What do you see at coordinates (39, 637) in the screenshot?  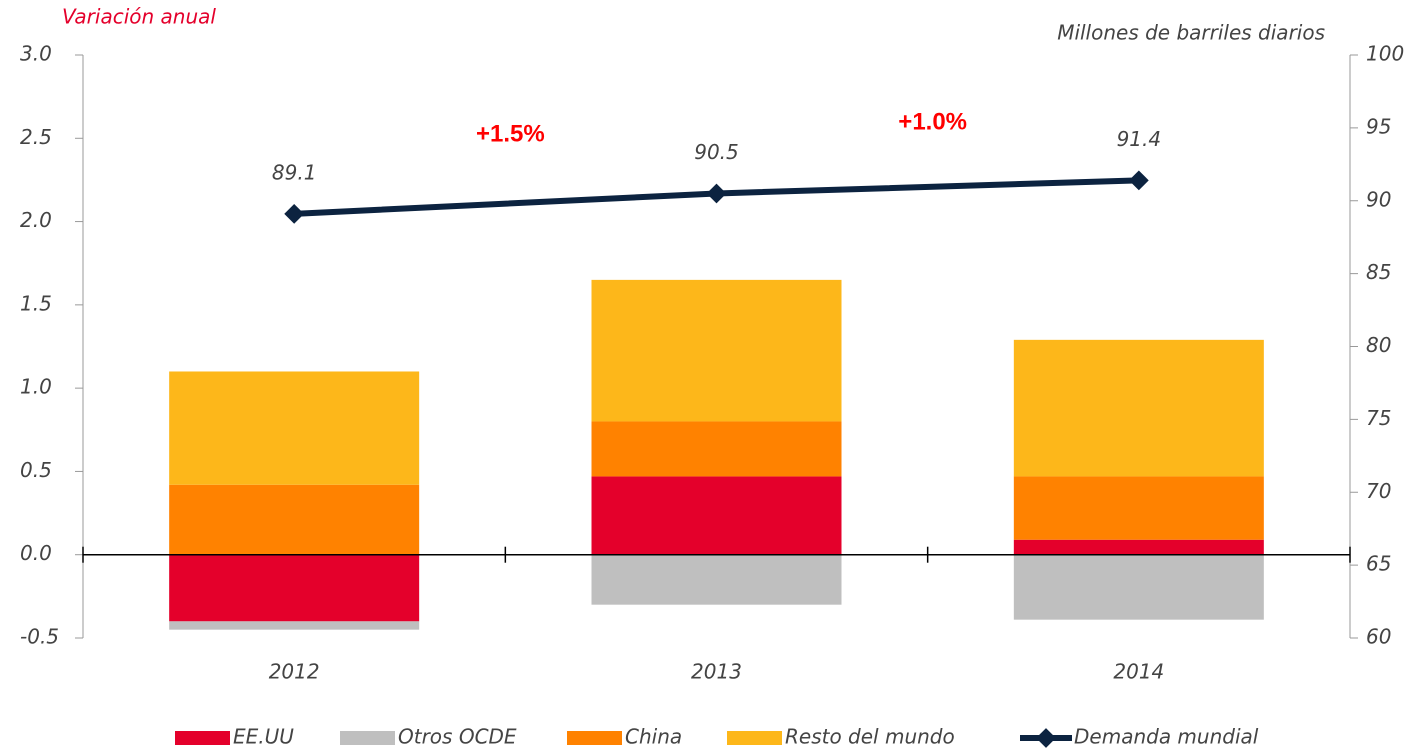 I see `y-tick-label: -0.5` at bounding box center [39, 637].